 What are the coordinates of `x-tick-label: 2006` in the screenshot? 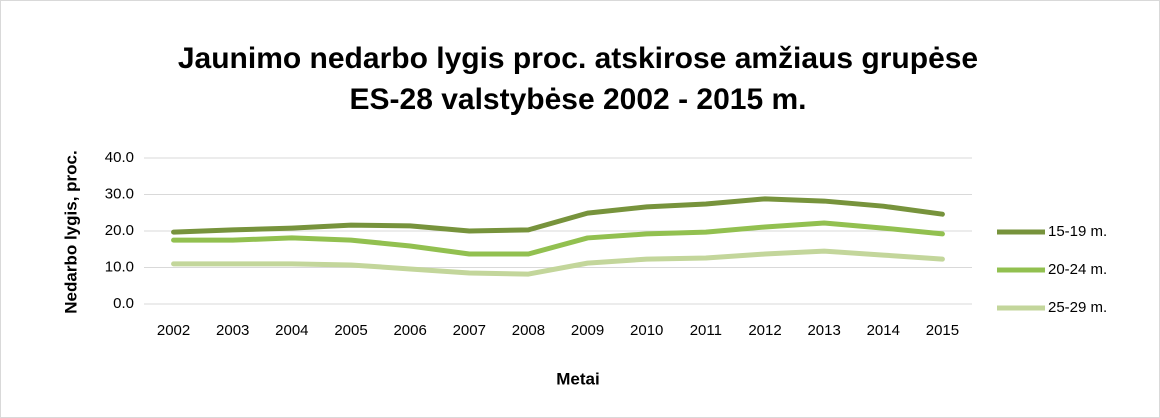 It's located at (409, 330).